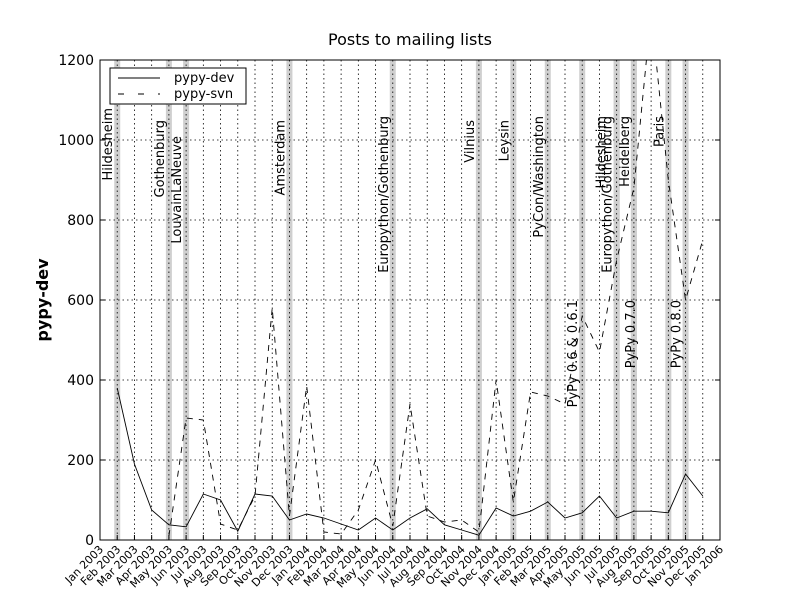 The width and height of the screenshot is (800, 600). I want to click on y-axis-label: pypy-dev, so click(42, 300).